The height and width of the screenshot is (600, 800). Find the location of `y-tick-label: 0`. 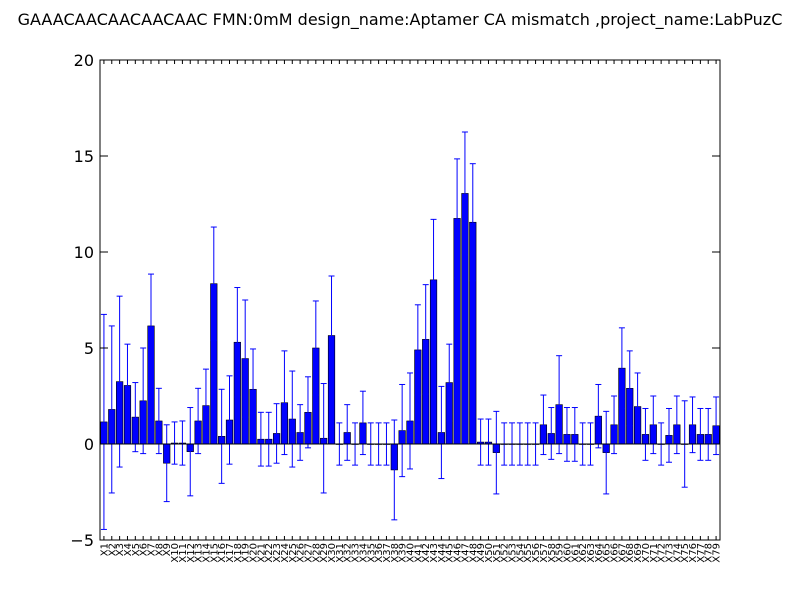

y-tick-label: 0 is located at coordinates (89, 444).